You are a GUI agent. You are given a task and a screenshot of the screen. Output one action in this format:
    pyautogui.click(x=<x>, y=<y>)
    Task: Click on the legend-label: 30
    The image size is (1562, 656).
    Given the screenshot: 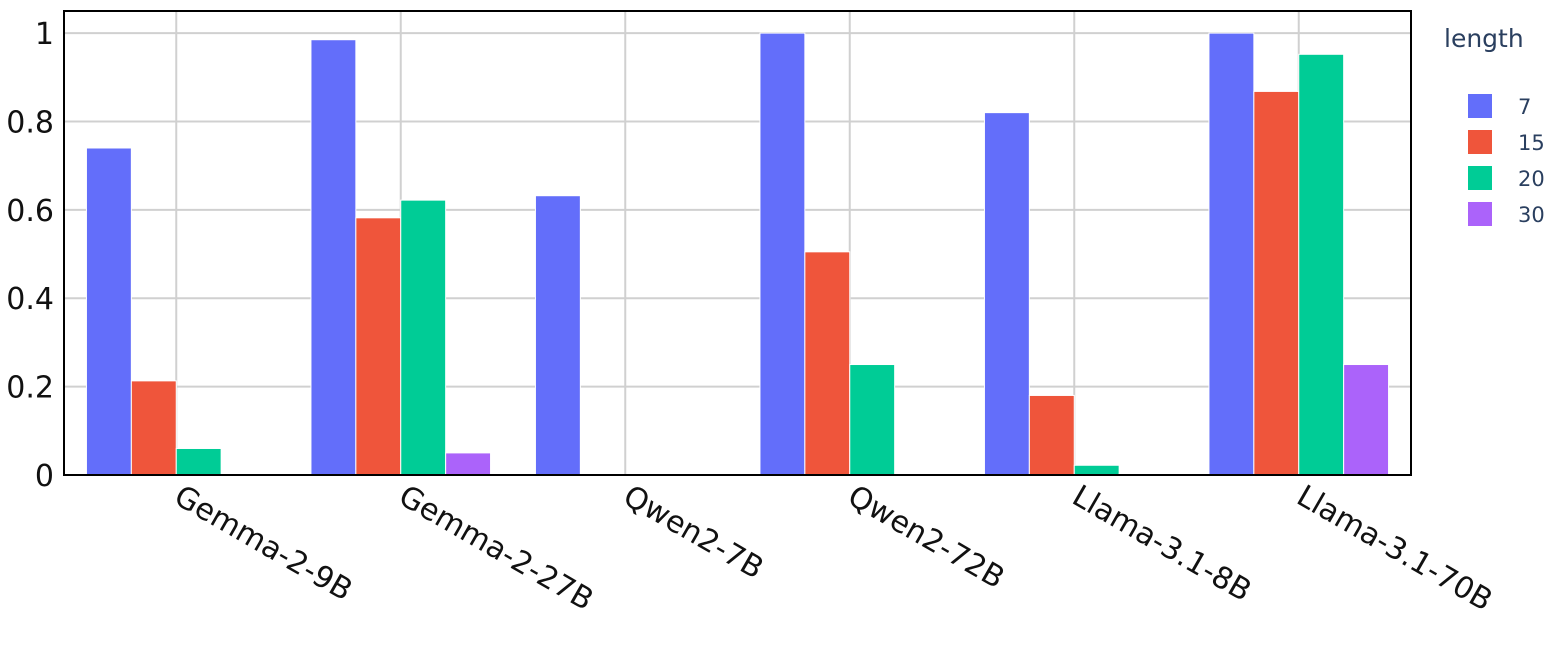 What is the action you would take?
    pyautogui.click(x=1531, y=215)
    